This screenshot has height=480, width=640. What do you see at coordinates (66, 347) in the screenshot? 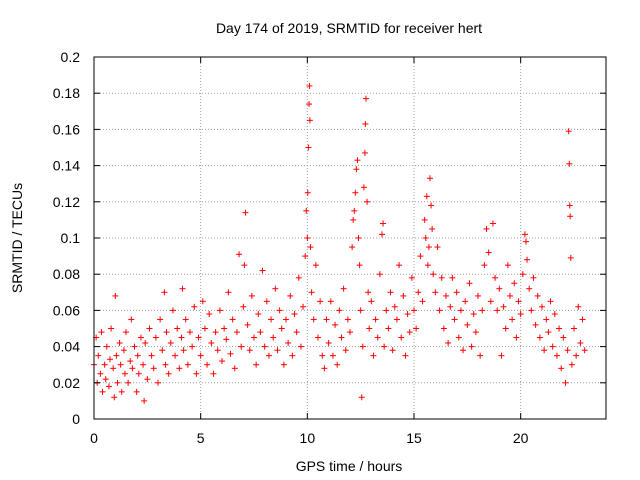
I see `y-tick-label: 0.04` at bounding box center [66, 347].